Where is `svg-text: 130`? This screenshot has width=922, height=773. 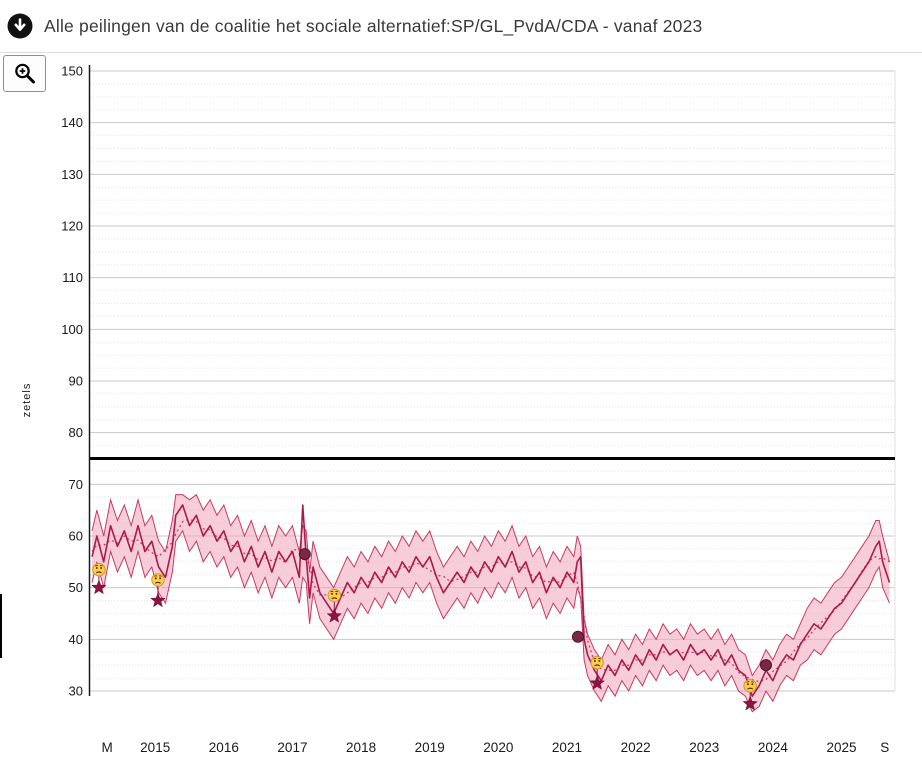 svg-text: 130 is located at coordinates (72, 174).